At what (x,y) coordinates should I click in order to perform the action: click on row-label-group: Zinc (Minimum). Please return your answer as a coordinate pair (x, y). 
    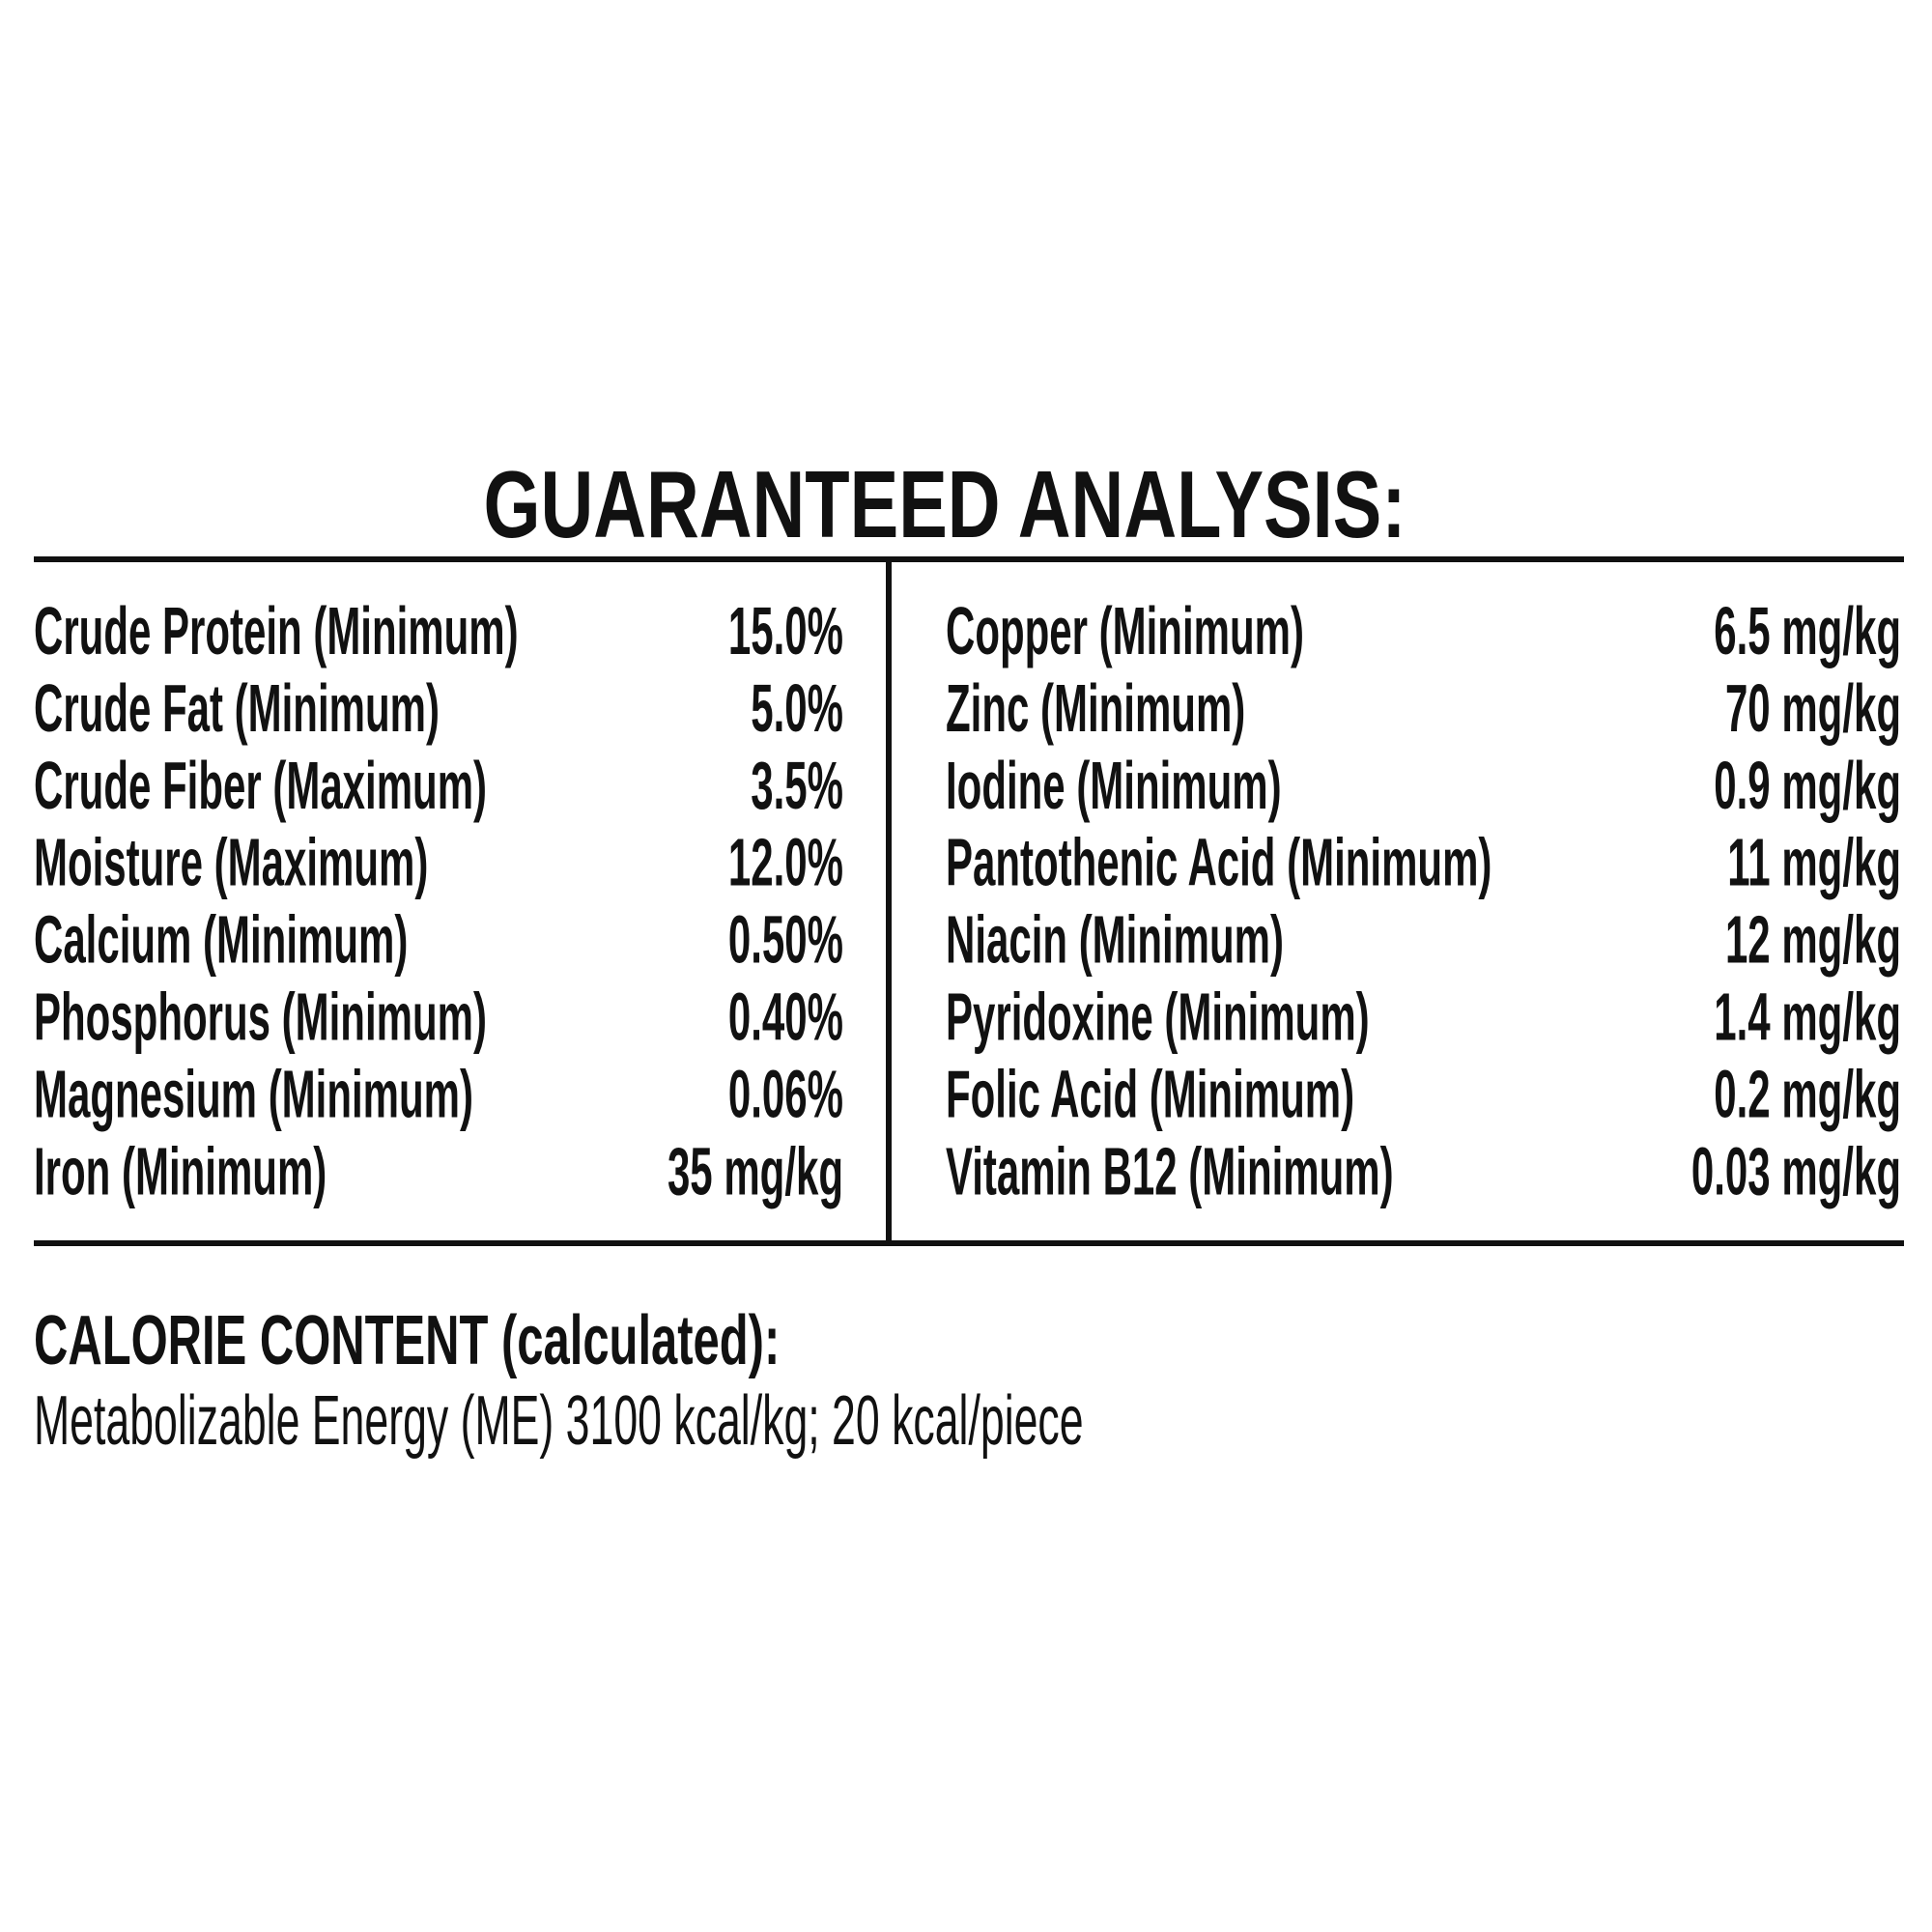
    Looking at the image, I should click on (1095, 709).